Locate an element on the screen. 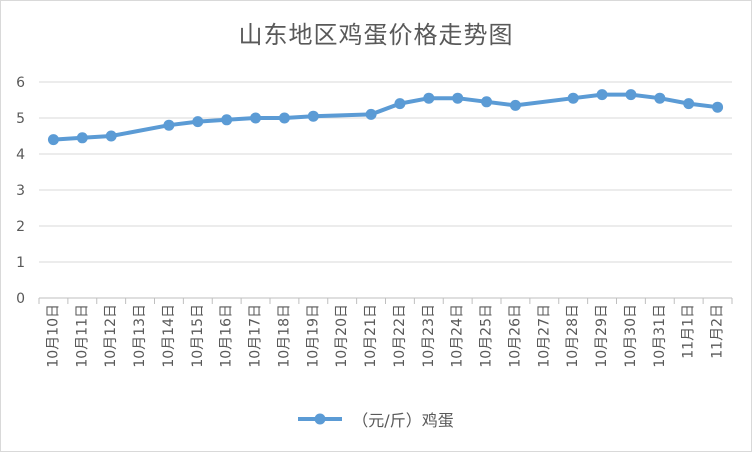 This screenshot has width=752, height=452. x-tick-label: 10月10日 is located at coordinates (53, 336).